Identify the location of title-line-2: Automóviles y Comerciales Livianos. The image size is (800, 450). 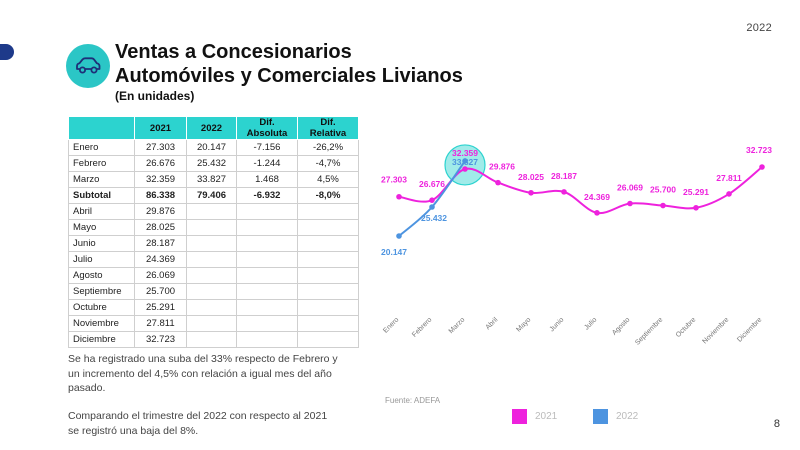
(289, 76).